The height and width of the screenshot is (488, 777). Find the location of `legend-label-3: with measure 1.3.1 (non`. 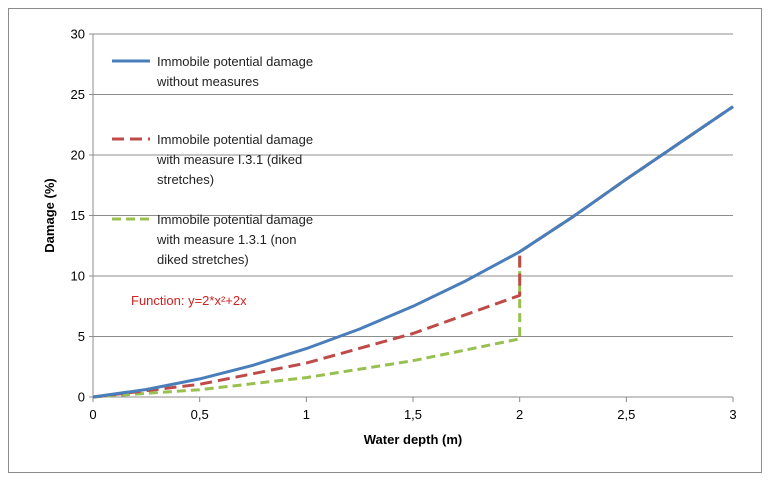

legend-label-3: with measure 1.3.1 (non is located at coordinates (226, 239).